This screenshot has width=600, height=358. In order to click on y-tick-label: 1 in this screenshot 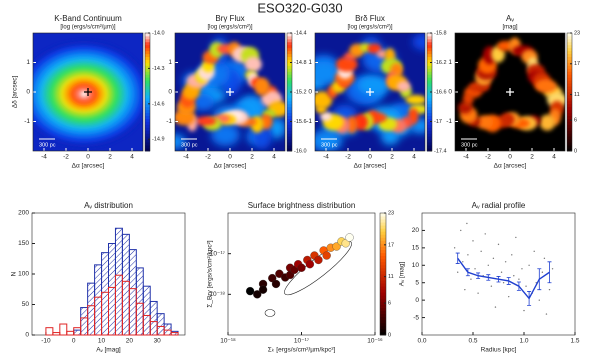, I will do `click(170, 62)`.